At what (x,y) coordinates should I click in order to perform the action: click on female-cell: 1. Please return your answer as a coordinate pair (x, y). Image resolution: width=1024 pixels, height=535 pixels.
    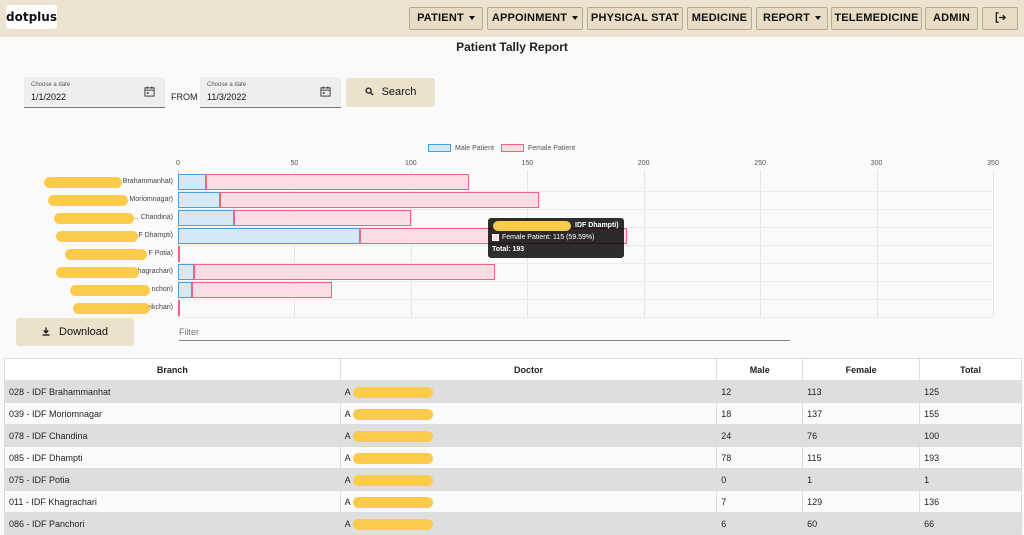
    Looking at the image, I should click on (861, 479).